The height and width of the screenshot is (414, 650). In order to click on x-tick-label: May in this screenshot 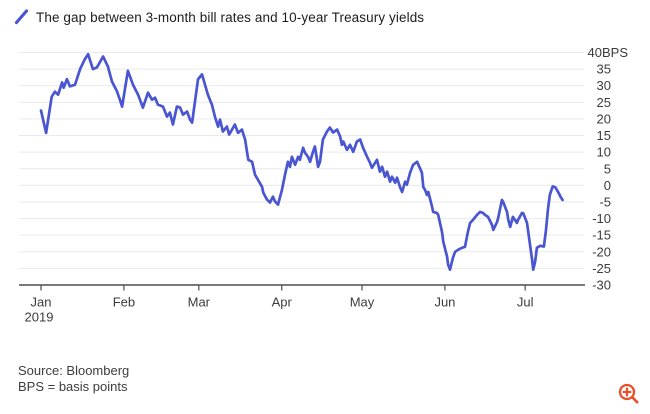, I will do `click(362, 302)`.